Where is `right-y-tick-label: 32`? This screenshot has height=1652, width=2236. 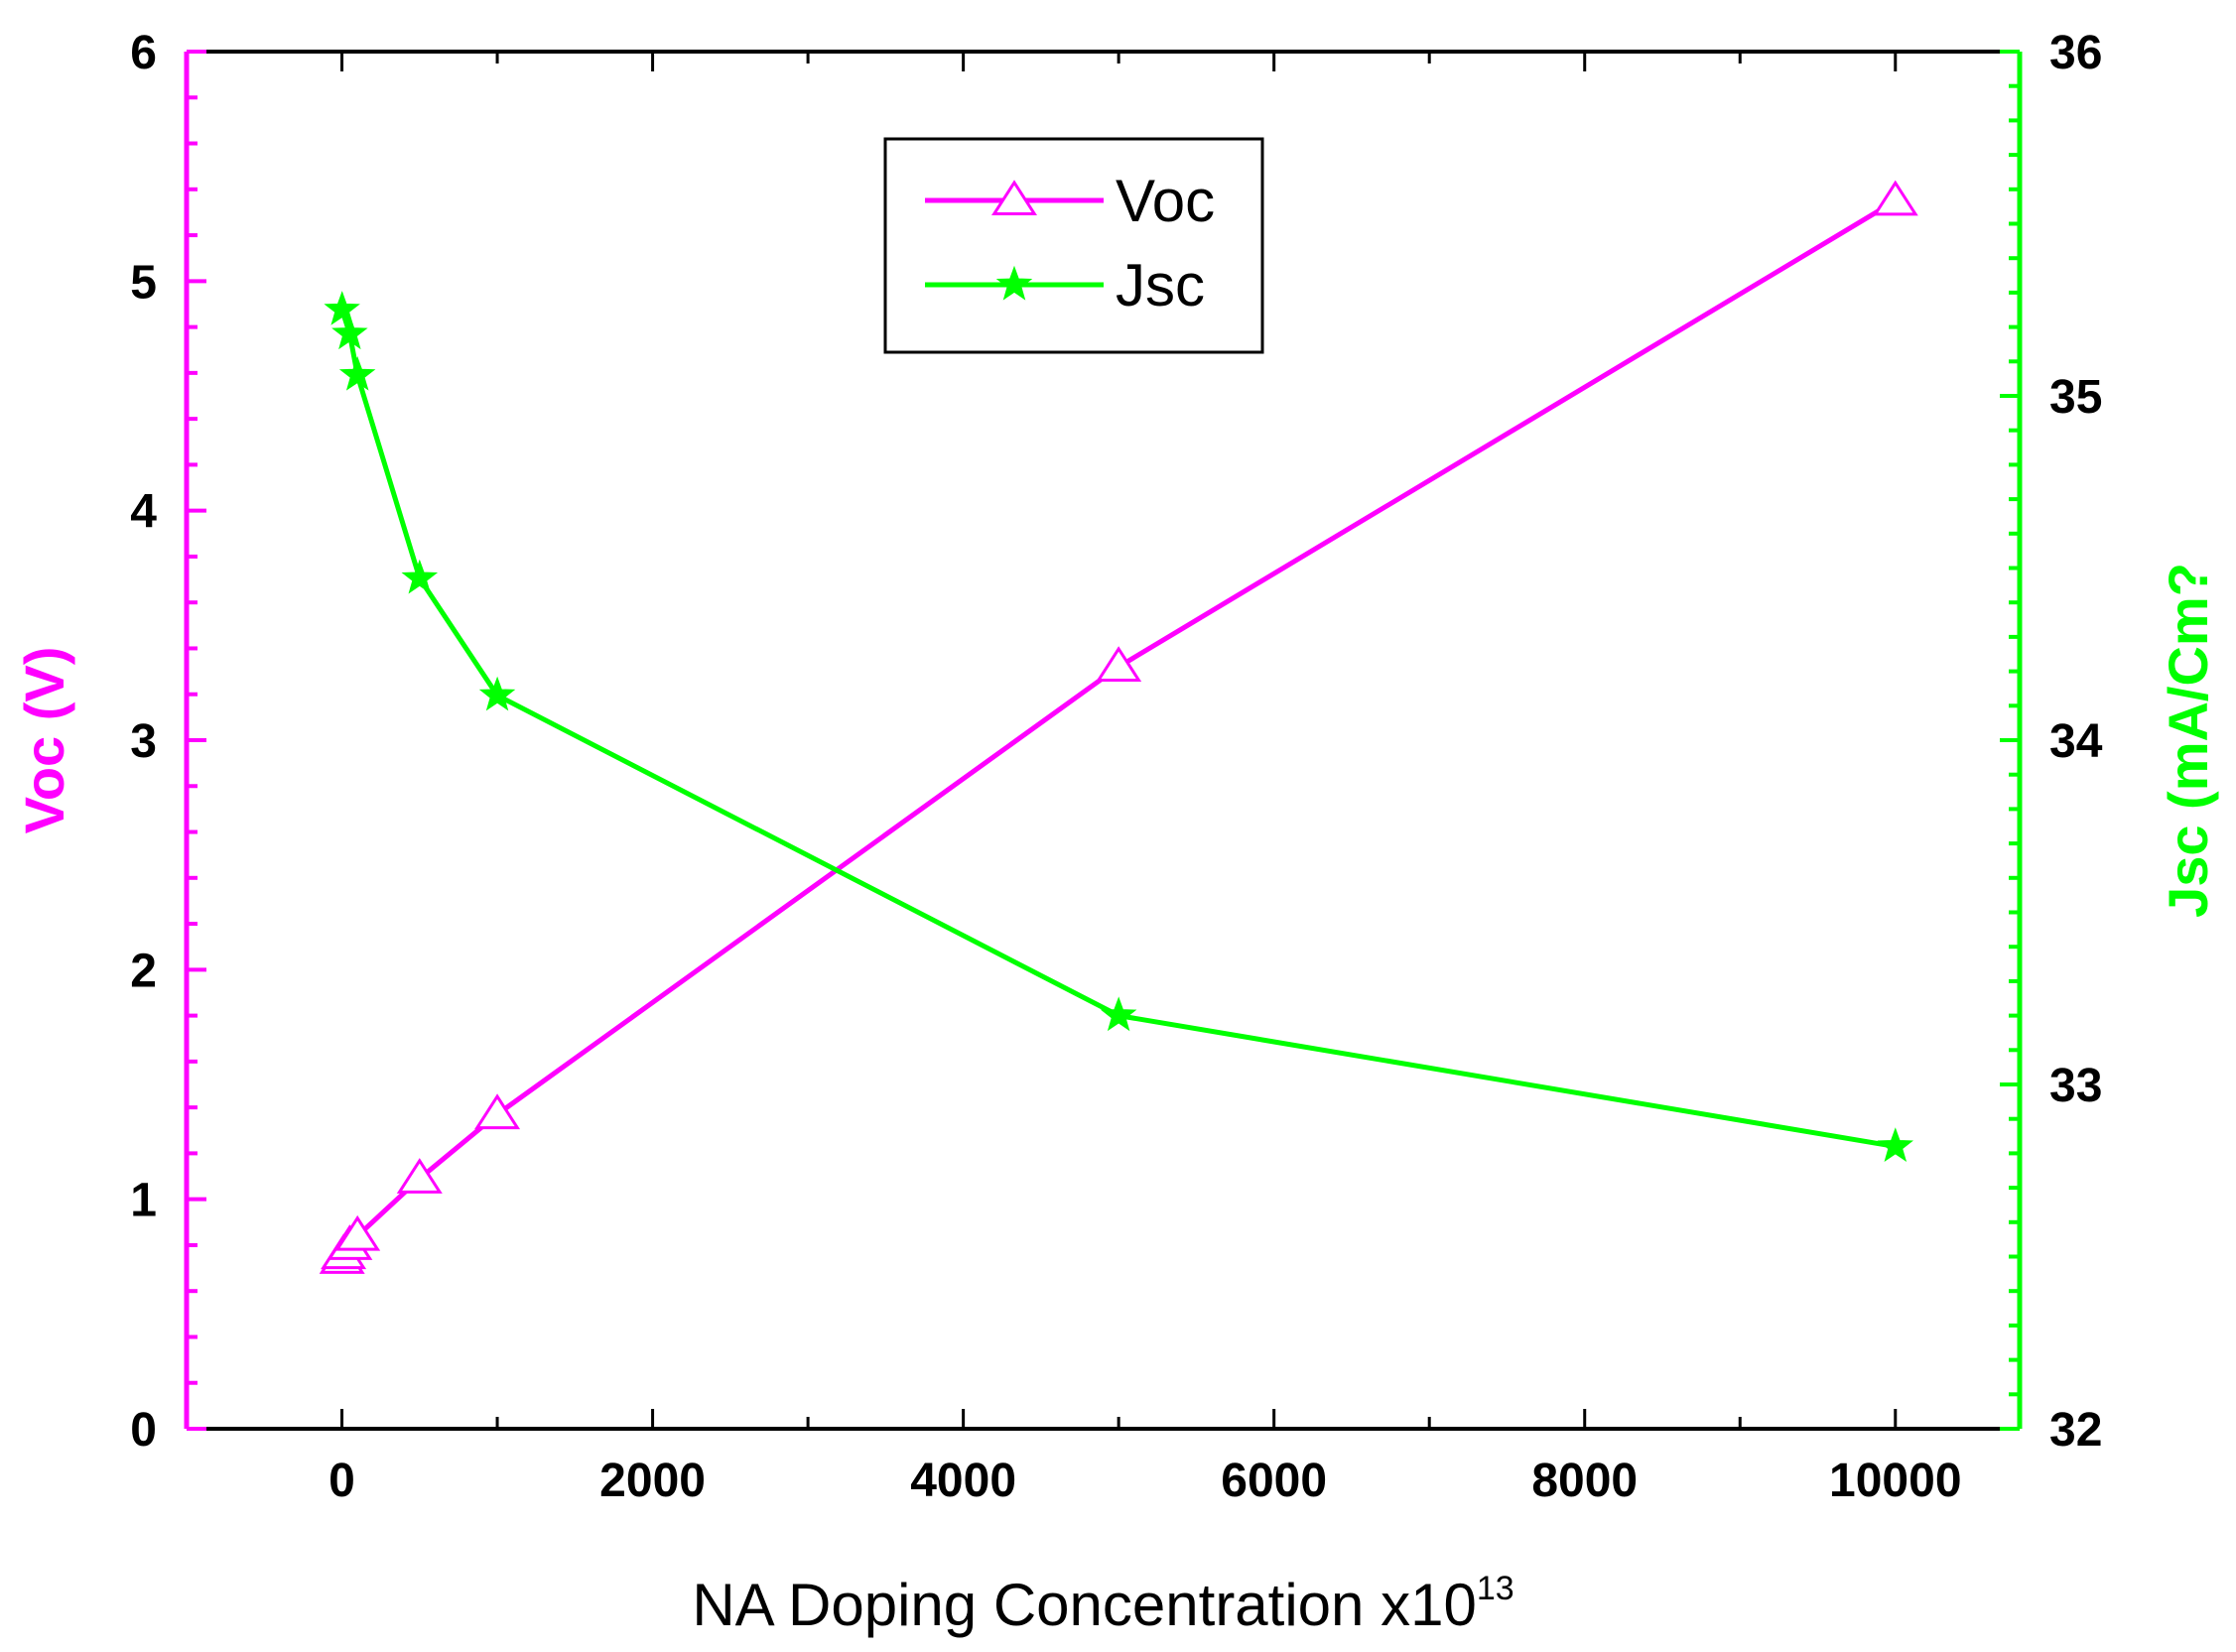 right-y-tick-label: 32 is located at coordinates (2075, 1430).